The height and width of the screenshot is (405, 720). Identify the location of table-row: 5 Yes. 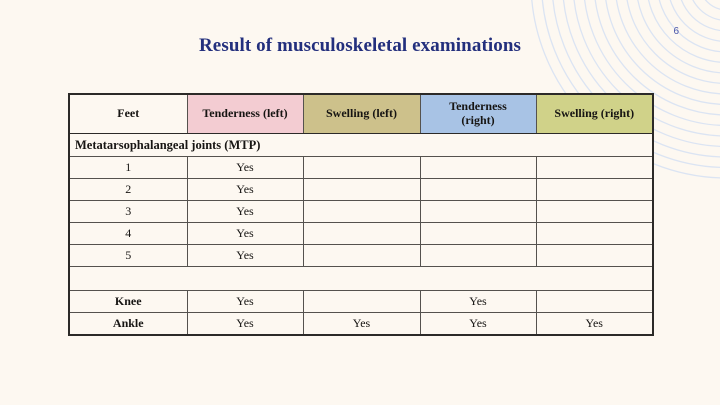
(361, 255).